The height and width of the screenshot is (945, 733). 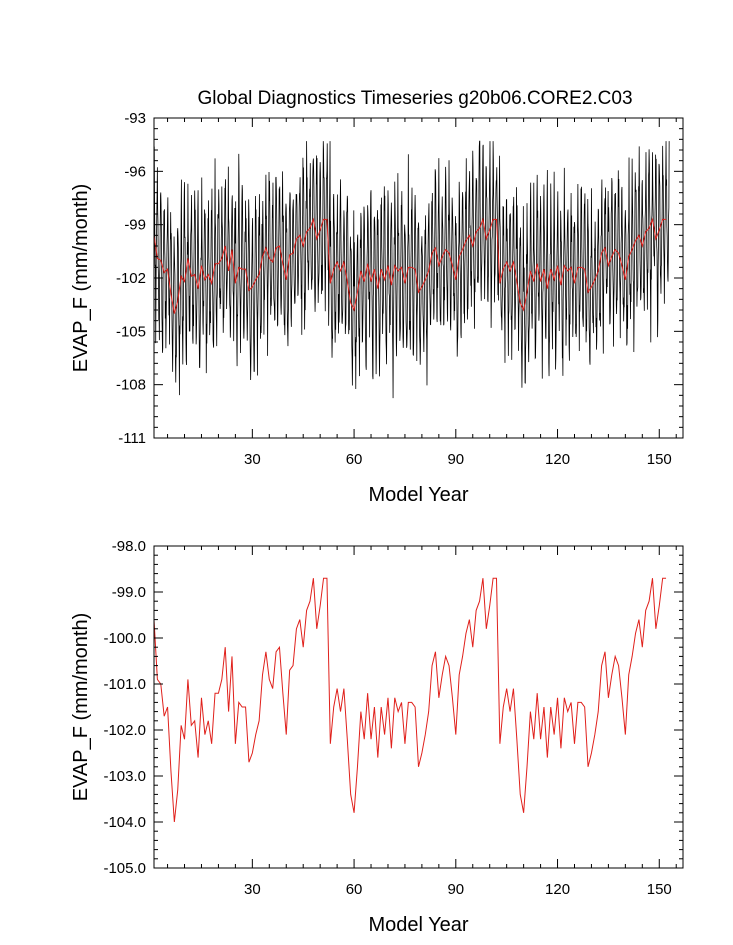 What do you see at coordinates (124, 868) in the screenshot?
I see `y-tick-label: -105.0` at bounding box center [124, 868].